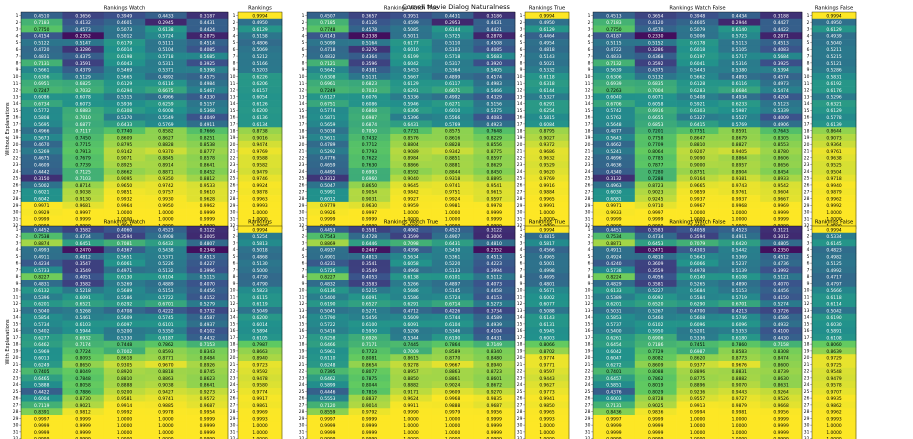 The image size is (913, 439). I want to click on cell-label: 0.5769, so click(740, 125).